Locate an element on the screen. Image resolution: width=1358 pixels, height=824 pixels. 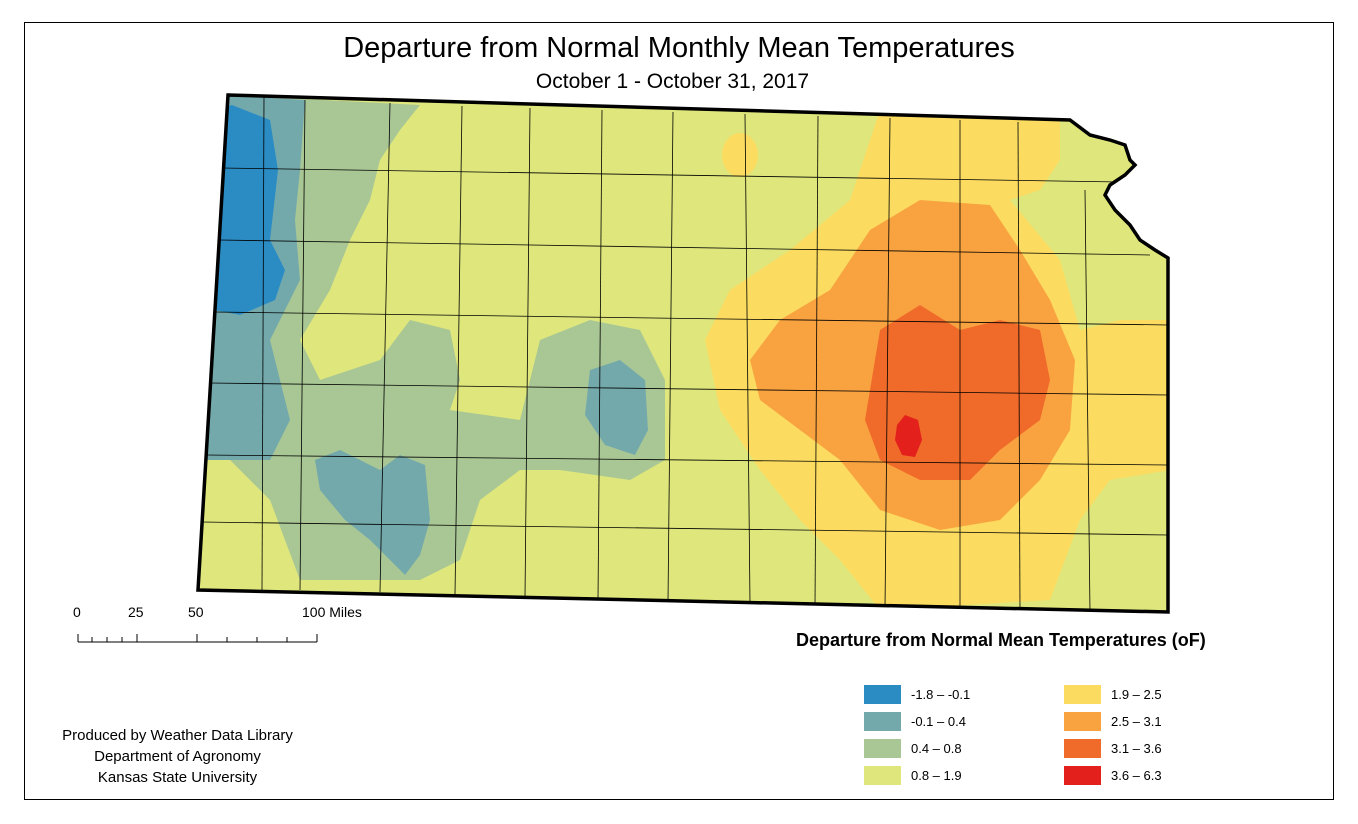
credits-line: Department of Agronomy is located at coordinates (177, 756).